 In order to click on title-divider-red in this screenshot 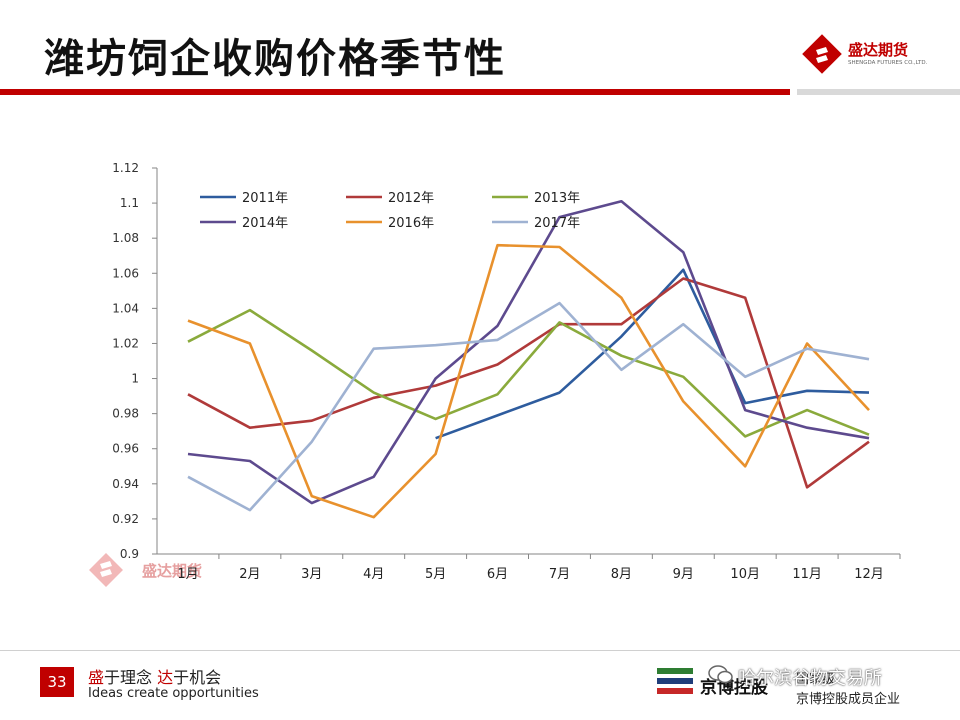, I will do `click(395, 92)`.